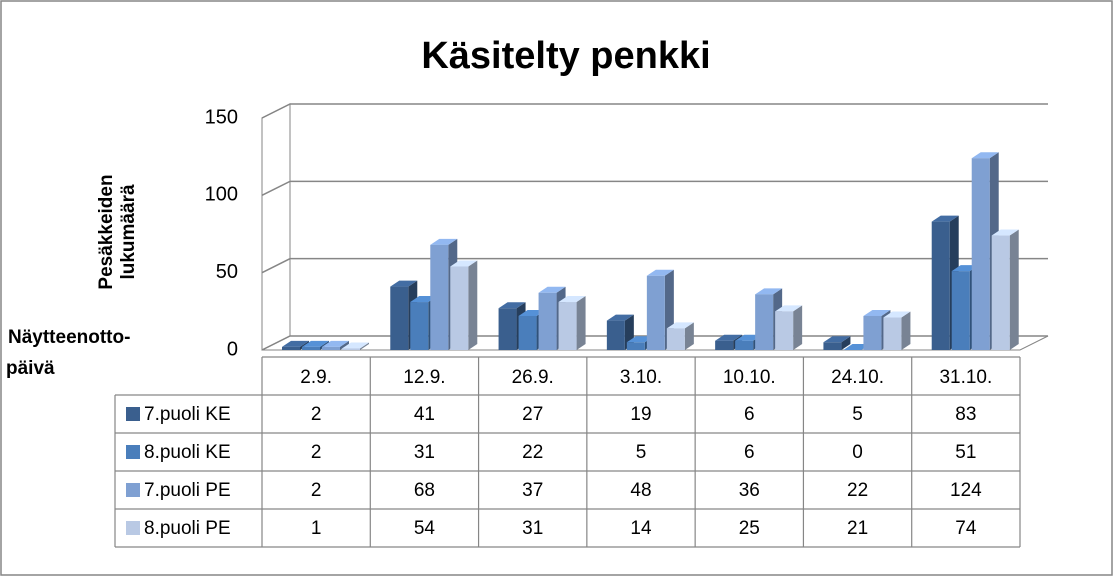 The height and width of the screenshot is (581, 1113). What do you see at coordinates (965, 414) in the screenshot?
I see `table-value: 83` at bounding box center [965, 414].